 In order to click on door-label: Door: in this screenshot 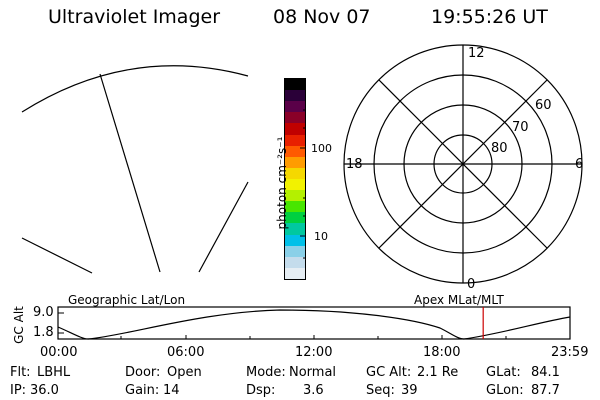, I will do `click(143, 372)`.